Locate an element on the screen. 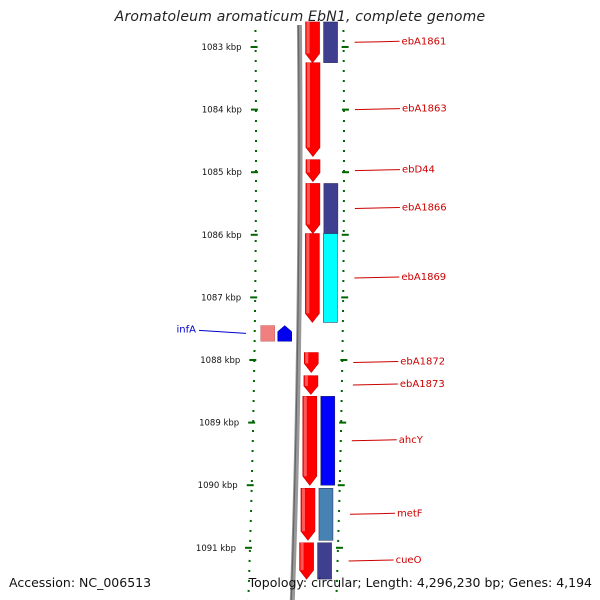 The width and height of the screenshot is (600, 600). gene-label-line-ebA1866 is located at coordinates (377, 208).